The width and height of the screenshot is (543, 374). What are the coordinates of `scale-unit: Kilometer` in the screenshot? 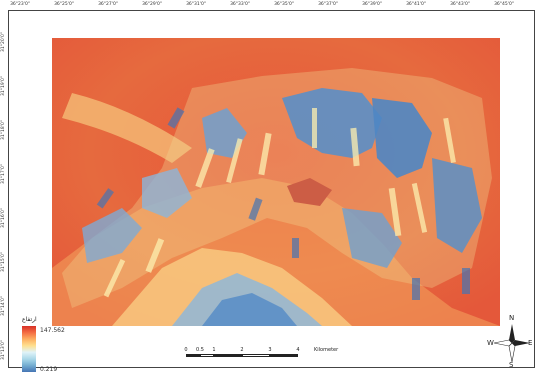 It's located at (326, 350).